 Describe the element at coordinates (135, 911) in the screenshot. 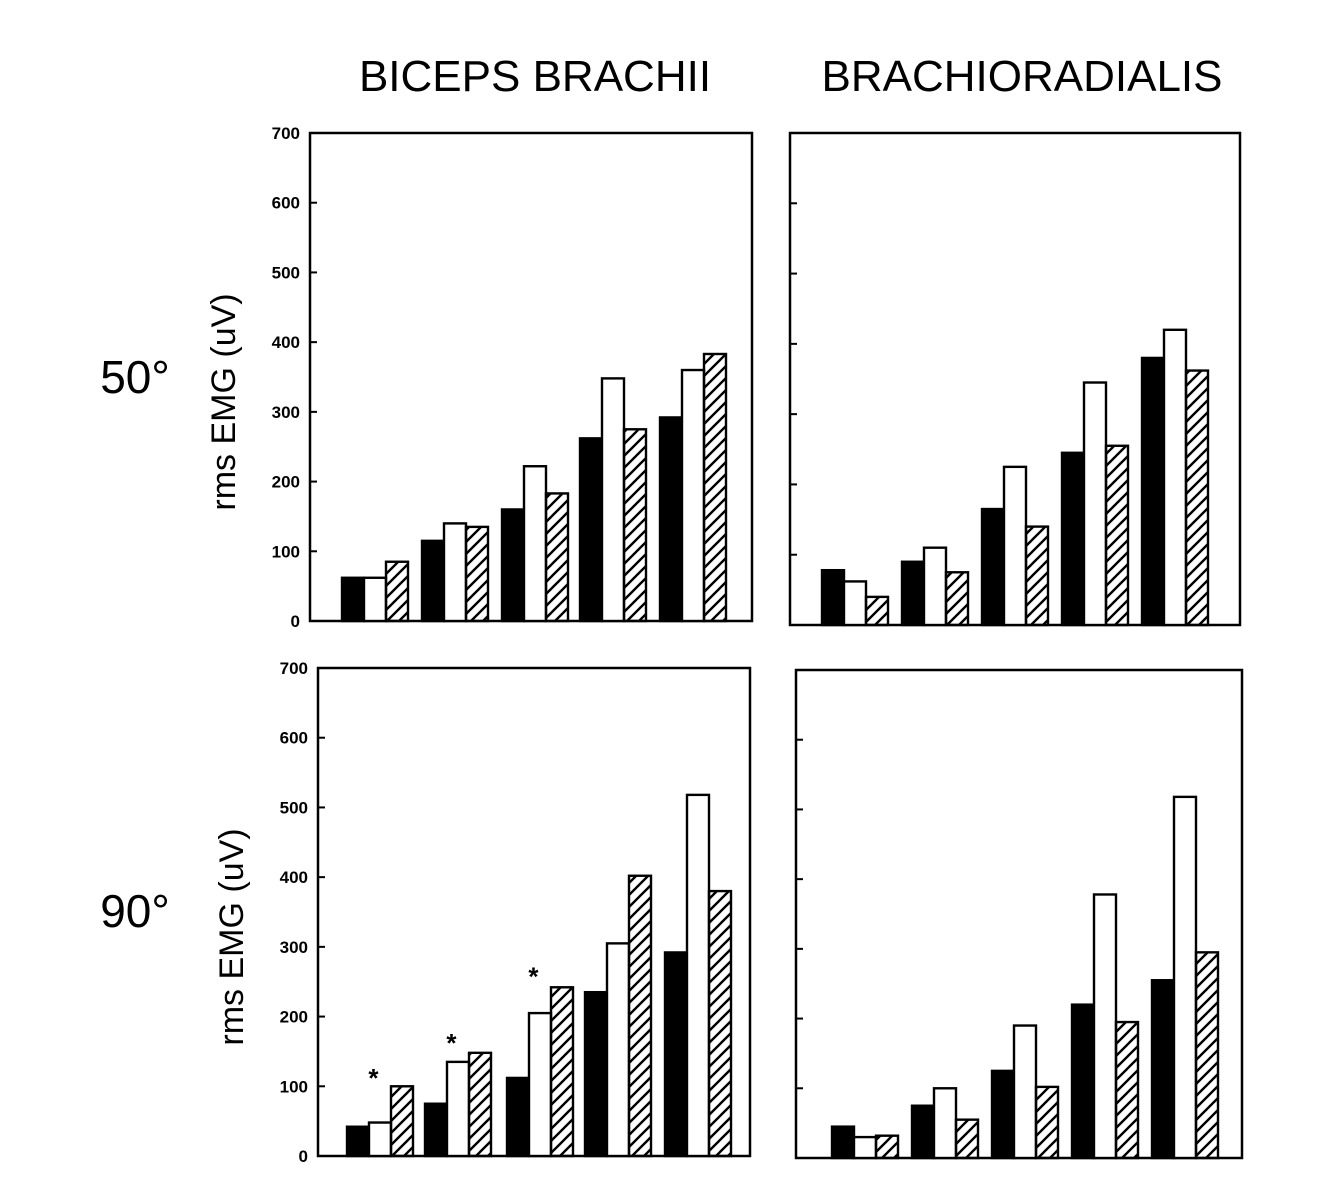

I see `row-label-90: 90°` at that location.